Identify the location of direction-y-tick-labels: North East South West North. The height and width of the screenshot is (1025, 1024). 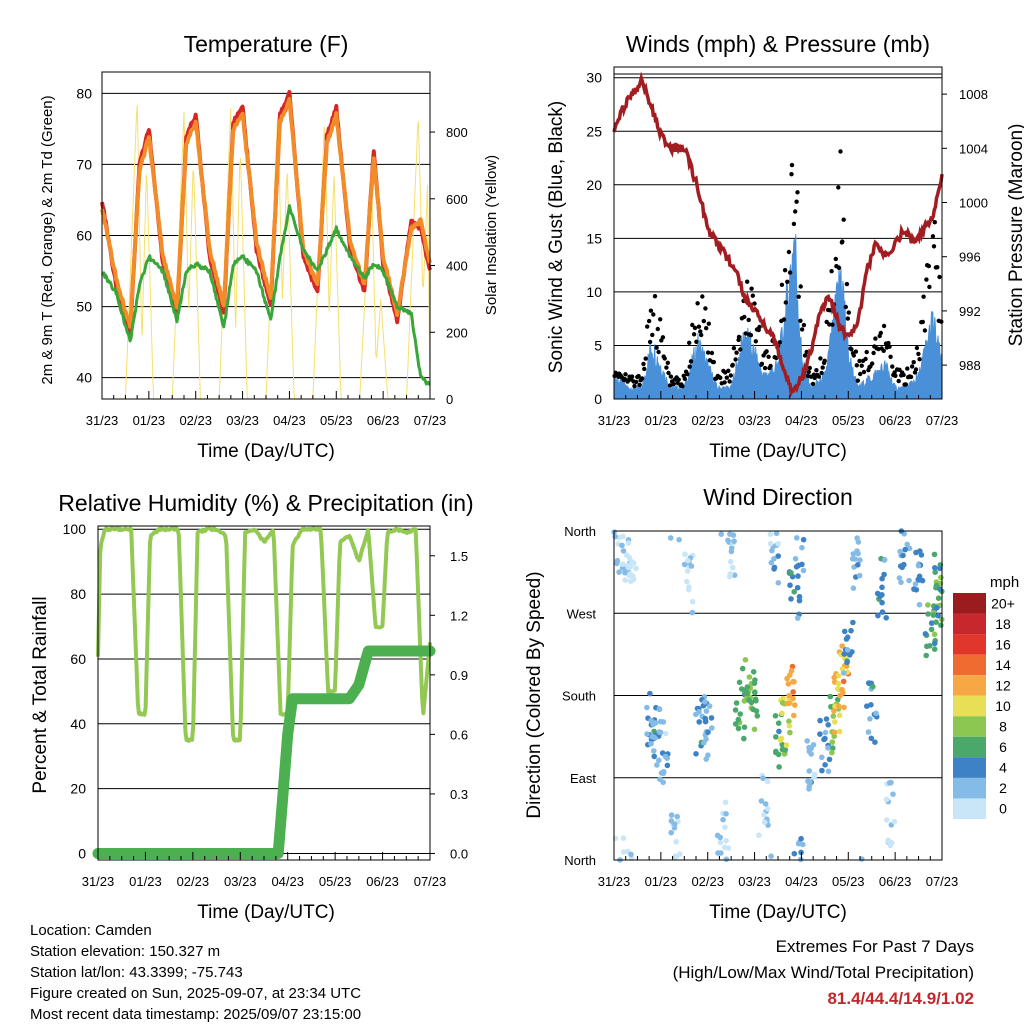
(579, 696).